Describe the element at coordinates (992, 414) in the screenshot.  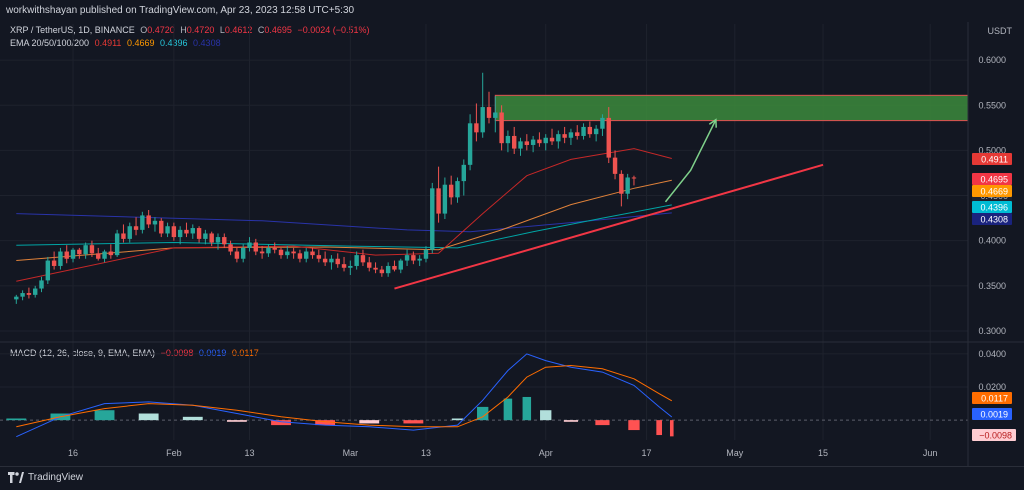
I see `macd-tag-macd: 0.0019` at that location.